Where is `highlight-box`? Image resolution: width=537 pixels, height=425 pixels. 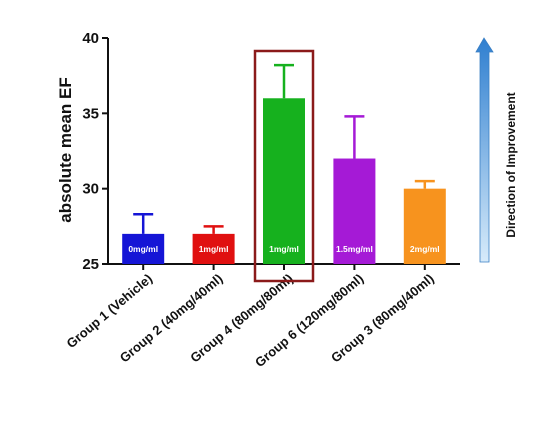
highlight-box is located at coordinates (284, 166).